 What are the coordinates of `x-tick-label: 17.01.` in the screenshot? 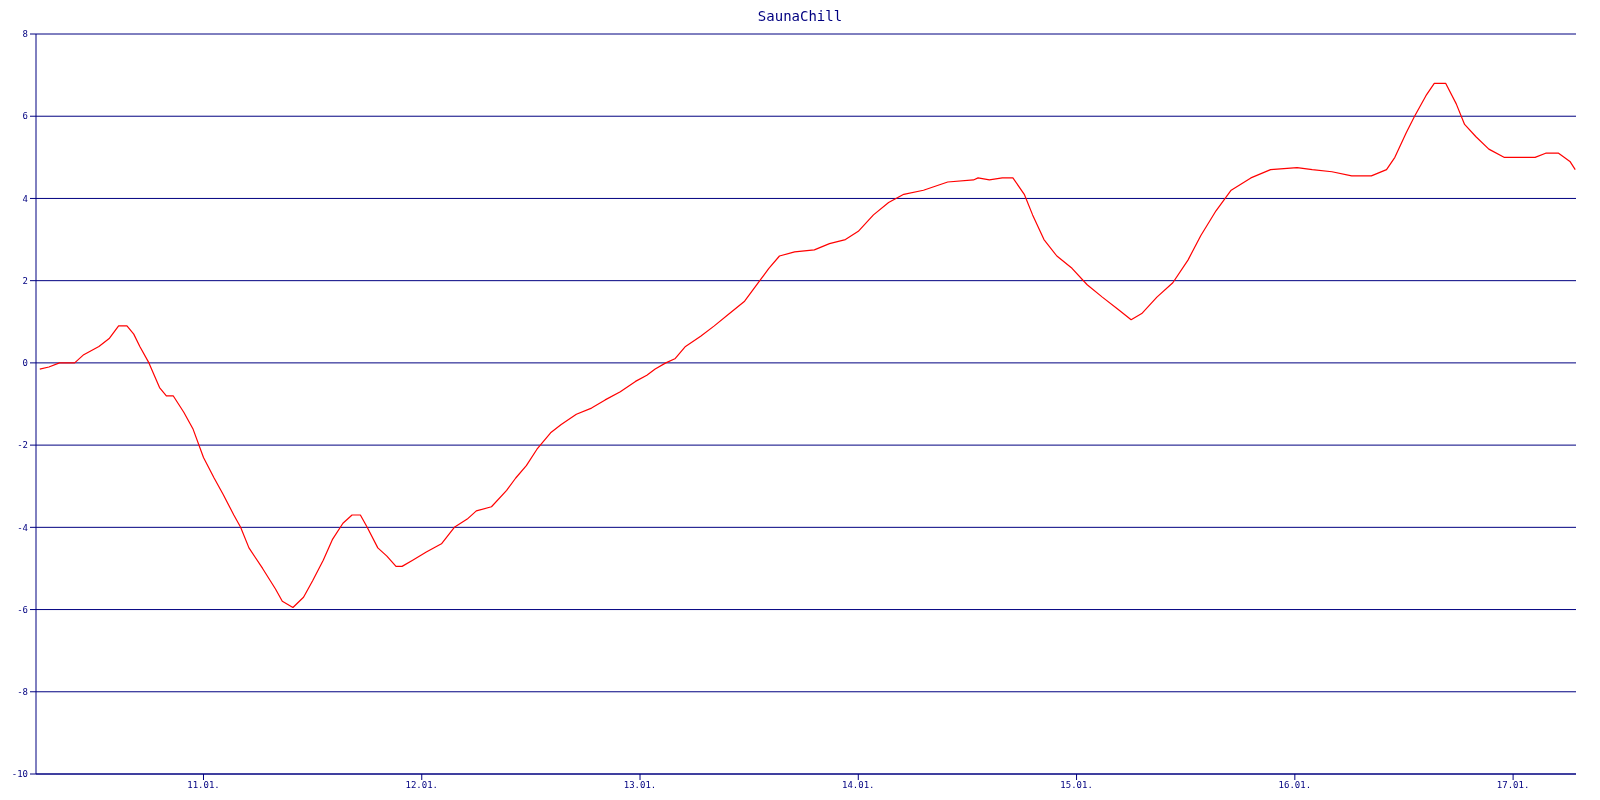 It's located at (1513, 785).